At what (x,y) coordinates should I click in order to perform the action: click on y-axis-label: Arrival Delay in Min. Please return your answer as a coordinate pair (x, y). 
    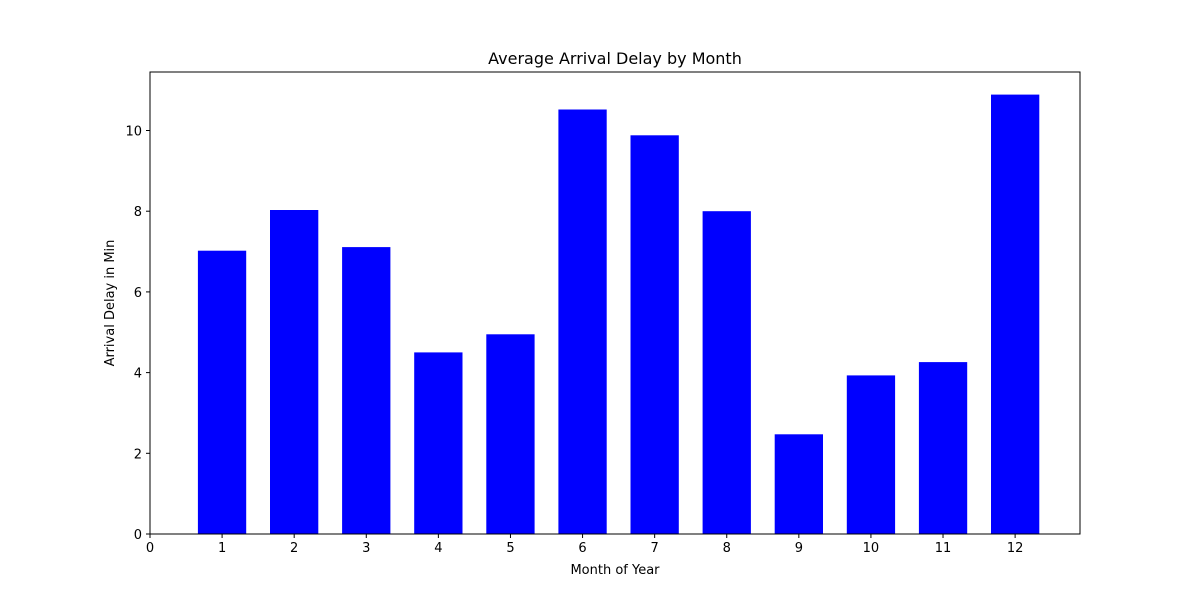
    Looking at the image, I should click on (110, 303).